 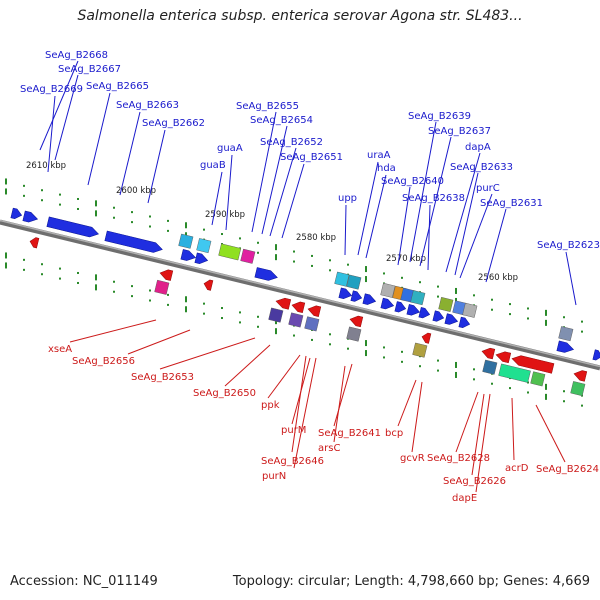 I want to click on gene-label-acrd: acrD, so click(x=517, y=468).